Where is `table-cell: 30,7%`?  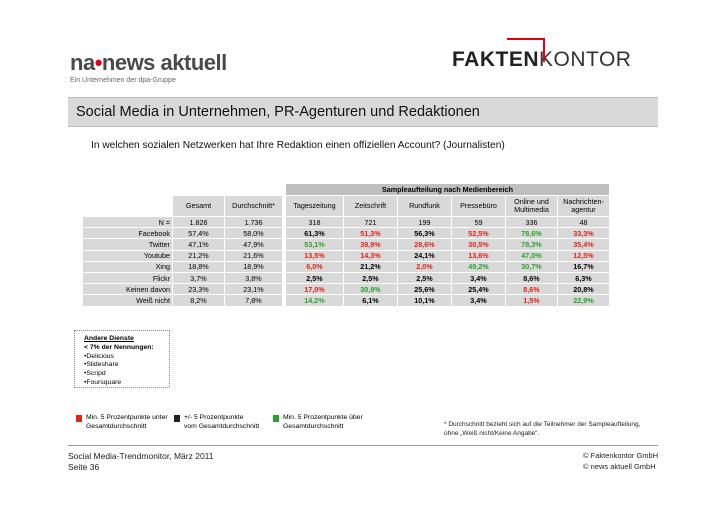 table-cell: 30,7% is located at coordinates (531, 266).